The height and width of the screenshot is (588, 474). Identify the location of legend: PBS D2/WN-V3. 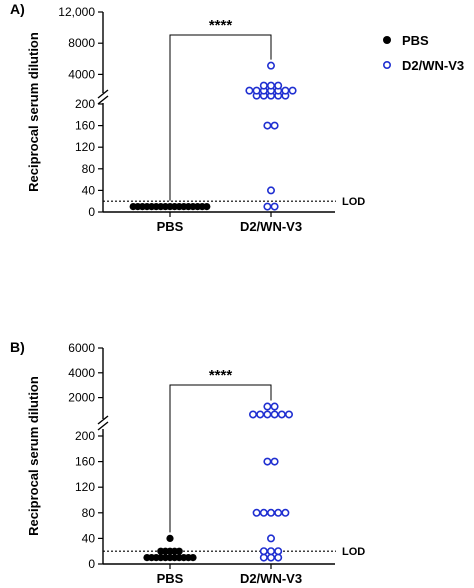
(423, 53).